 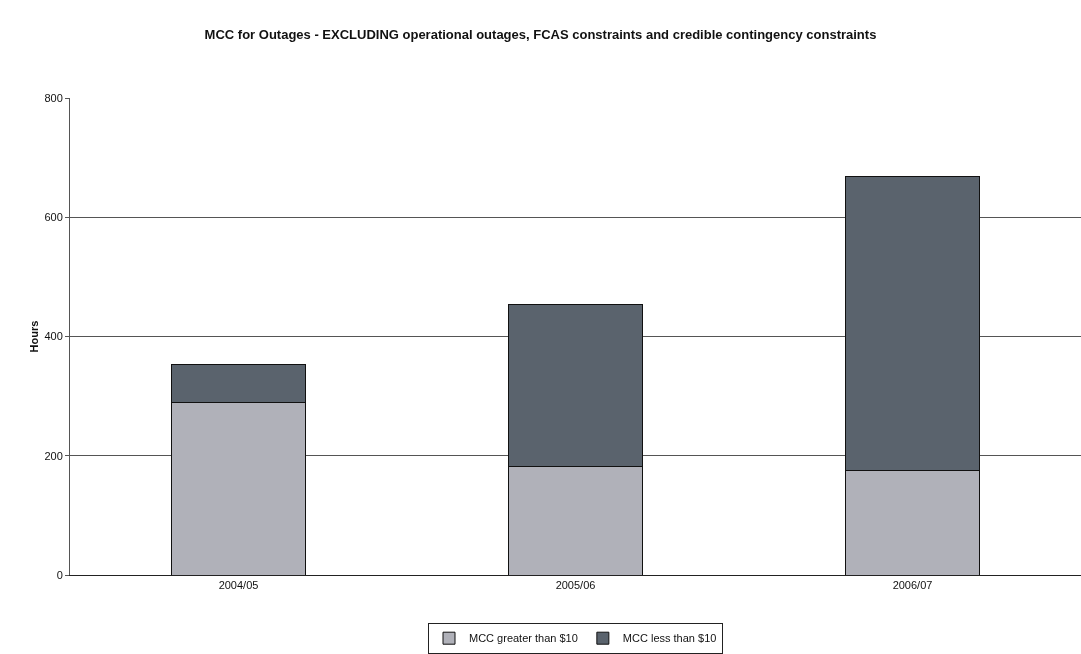 What do you see at coordinates (540, 34) in the screenshot?
I see `chart-title: MCC for Outages - EXCLUDING operational outages, FCAS constraints and credible contingency constraints` at bounding box center [540, 34].